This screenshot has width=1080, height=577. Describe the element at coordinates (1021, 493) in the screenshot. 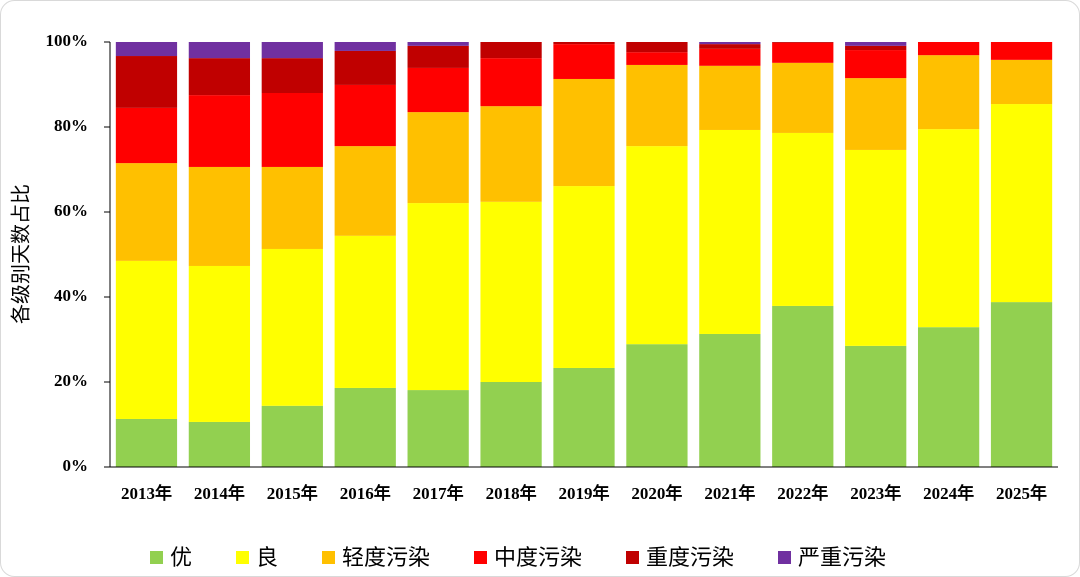

I see `x-tick-label: 2025年` at that location.